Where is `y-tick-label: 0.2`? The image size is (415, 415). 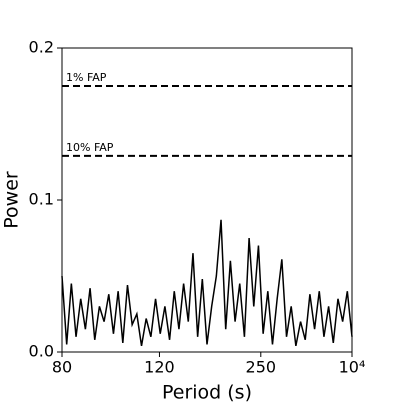 y-tick-label: 0.2 is located at coordinates (41, 47).